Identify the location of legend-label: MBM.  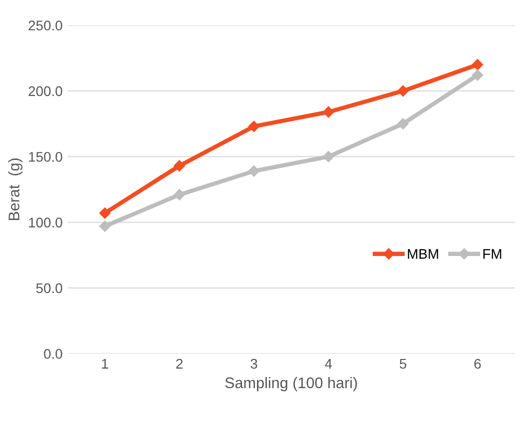
(423, 254).